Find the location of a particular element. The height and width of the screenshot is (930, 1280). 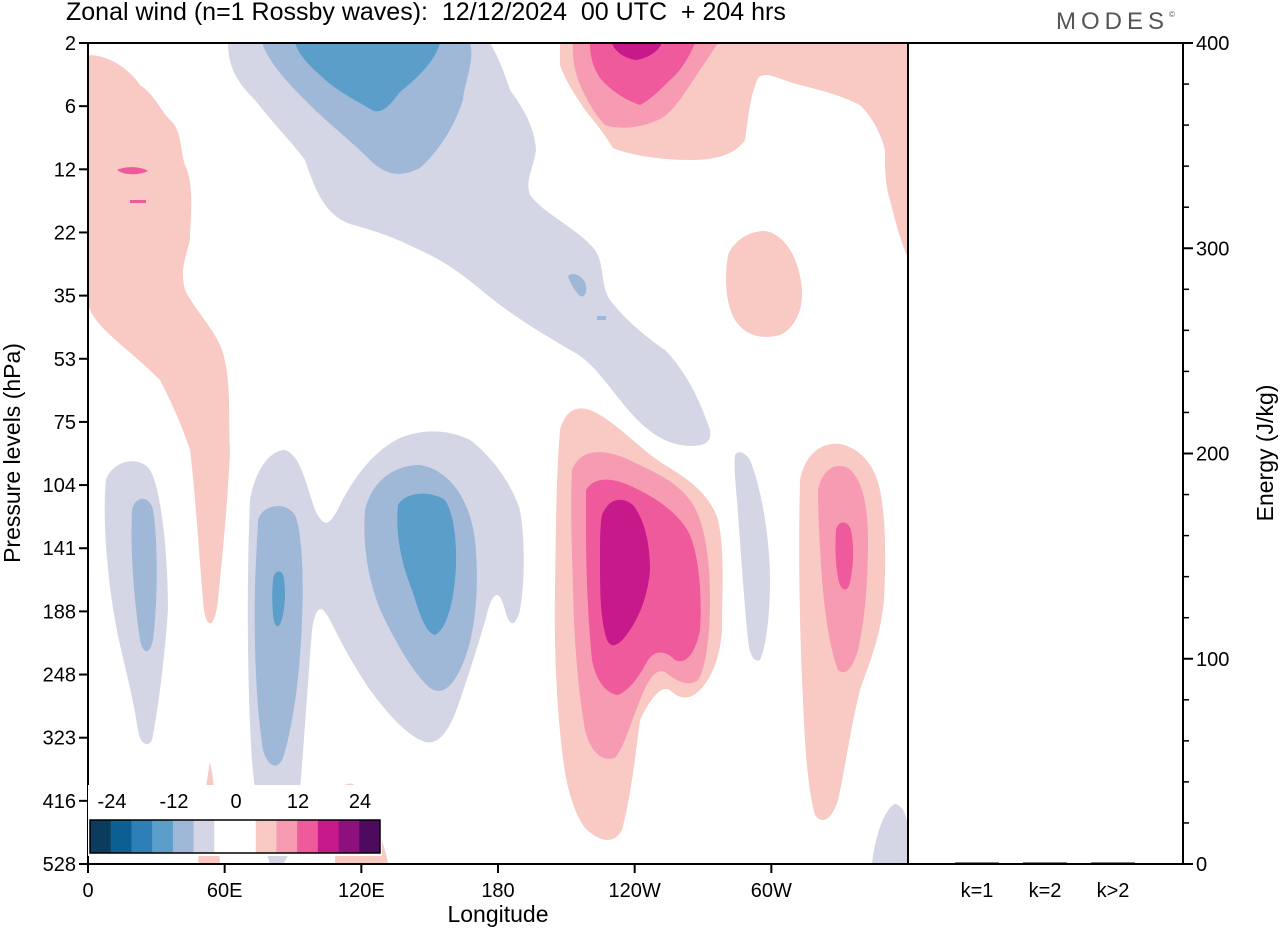

x-tick-label: 120E is located at coordinates (361, 891).